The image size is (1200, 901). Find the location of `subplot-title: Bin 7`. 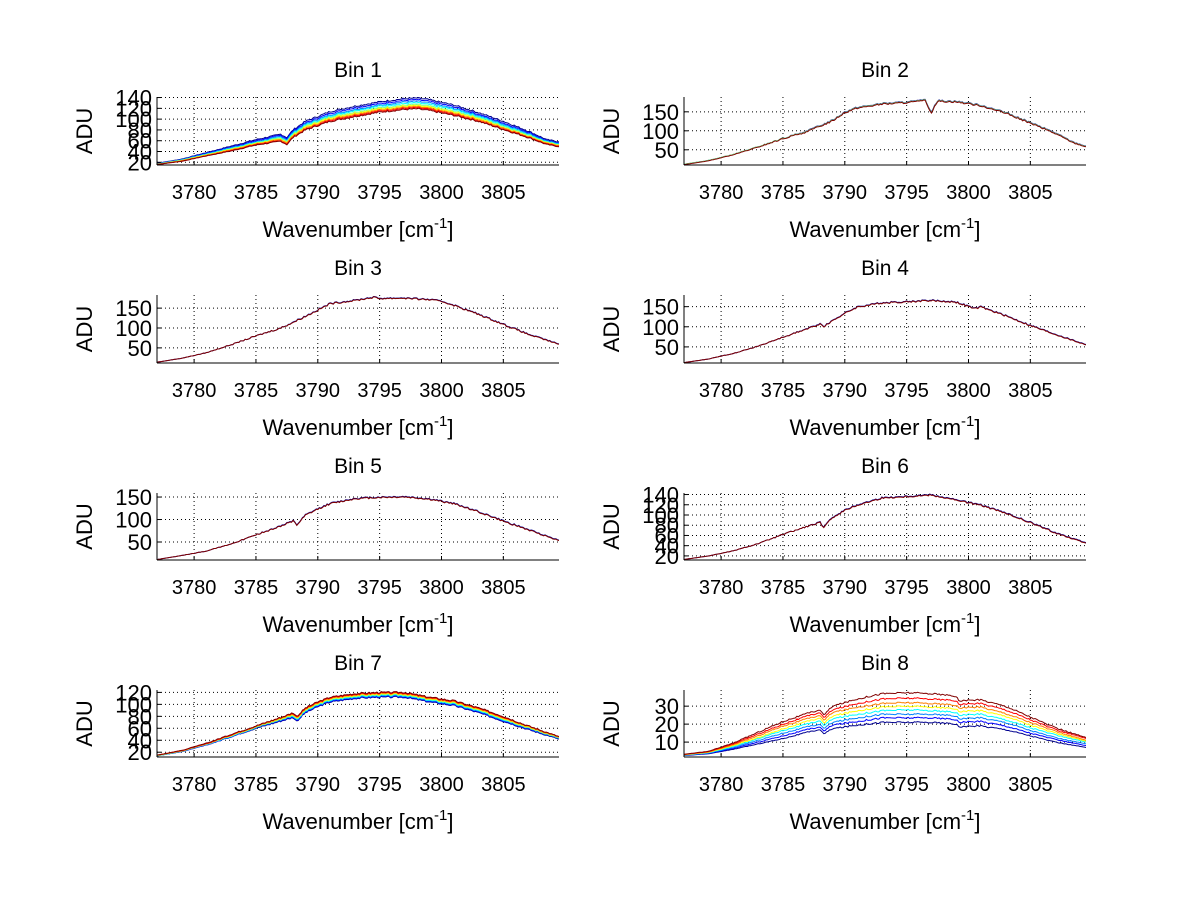

subplot-title: Bin 7 is located at coordinates (358, 663).